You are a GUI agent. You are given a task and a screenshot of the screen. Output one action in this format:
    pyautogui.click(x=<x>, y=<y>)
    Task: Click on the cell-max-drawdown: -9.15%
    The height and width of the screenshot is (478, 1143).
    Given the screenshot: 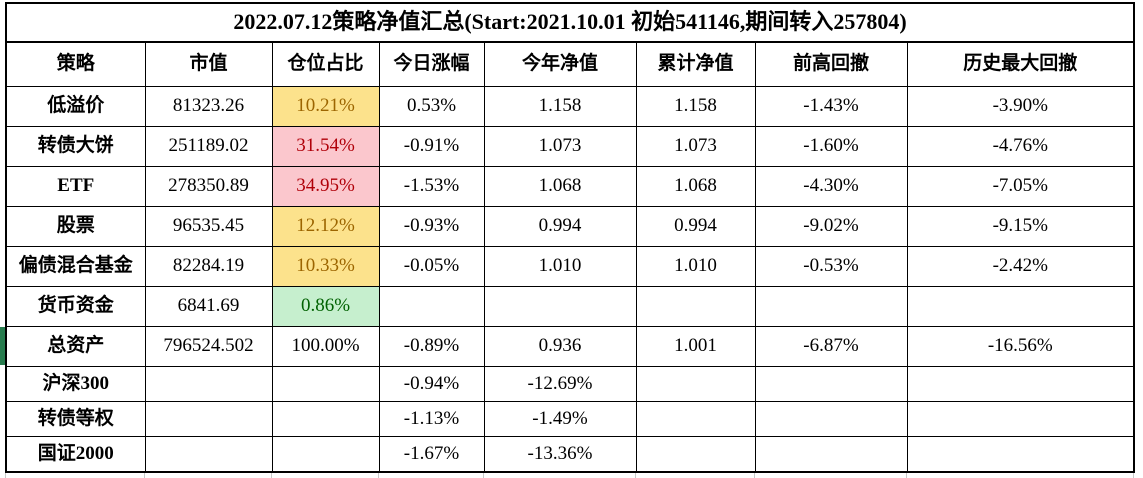 What is the action you would take?
    pyautogui.click(x=1020, y=226)
    